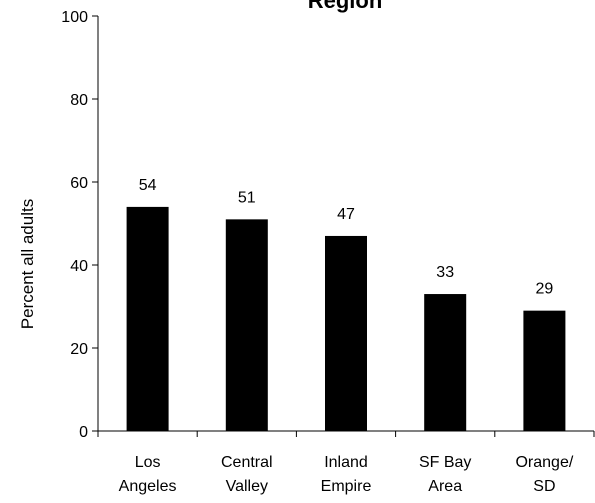 Image resolution: width=595 pixels, height=503 pixels. I want to click on chart-title: Region, so click(345, 6).